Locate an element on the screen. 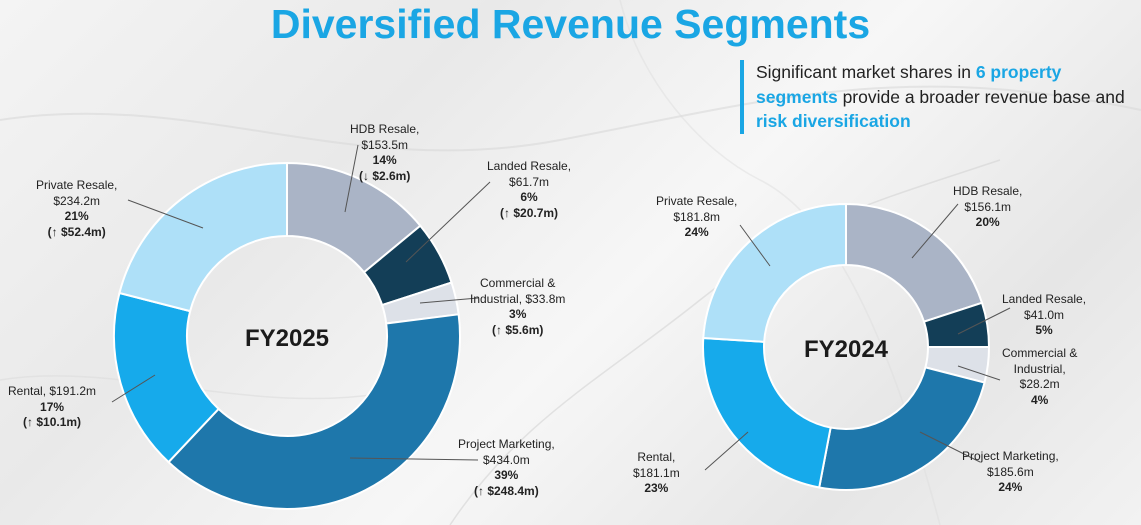  fy25-rental-share: 17% is located at coordinates (52, 406).